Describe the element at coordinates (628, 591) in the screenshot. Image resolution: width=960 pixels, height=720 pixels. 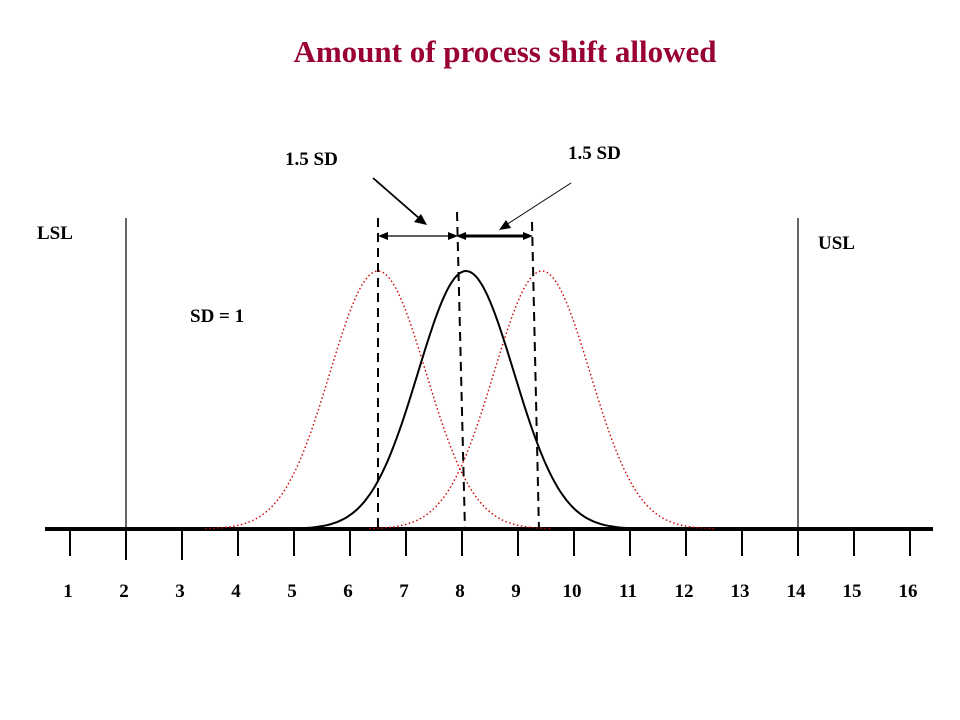
I see `axis-tick-label-11: 11` at that location.